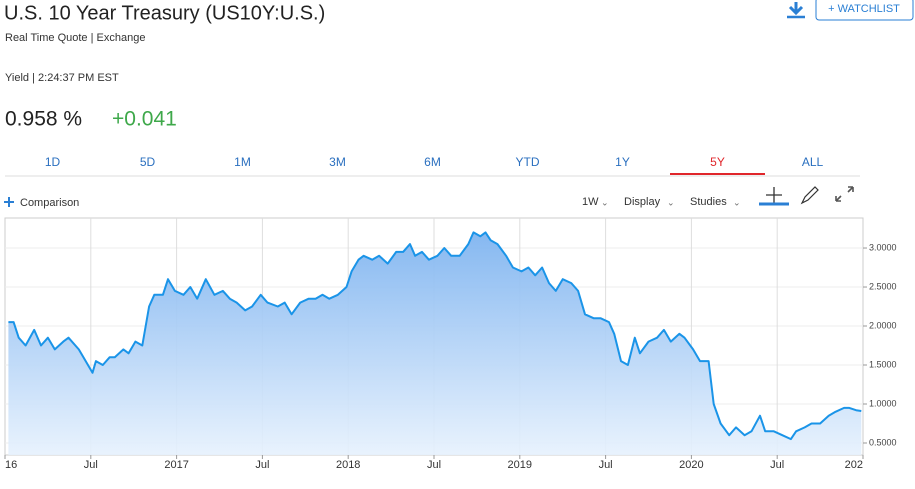 The image size is (915, 489). Describe the element at coordinates (854, 465) in the screenshot. I see `x-tick-label: 202` at that location.